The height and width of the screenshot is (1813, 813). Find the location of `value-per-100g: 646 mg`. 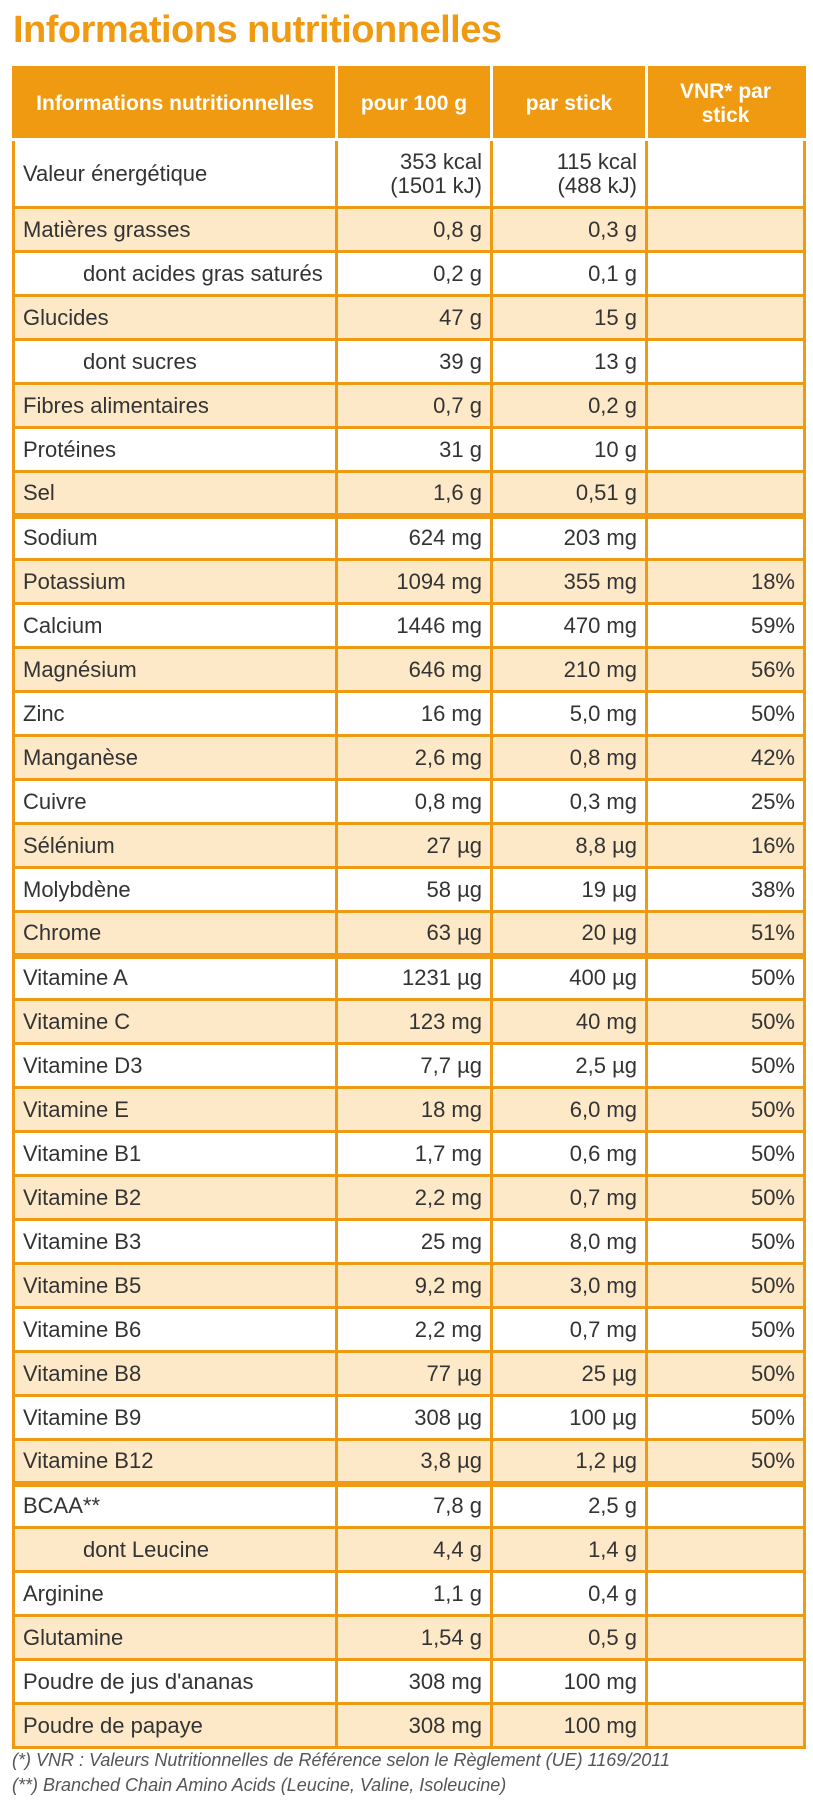

value-per-100g: 646 mg is located at coordinates (414, 669).